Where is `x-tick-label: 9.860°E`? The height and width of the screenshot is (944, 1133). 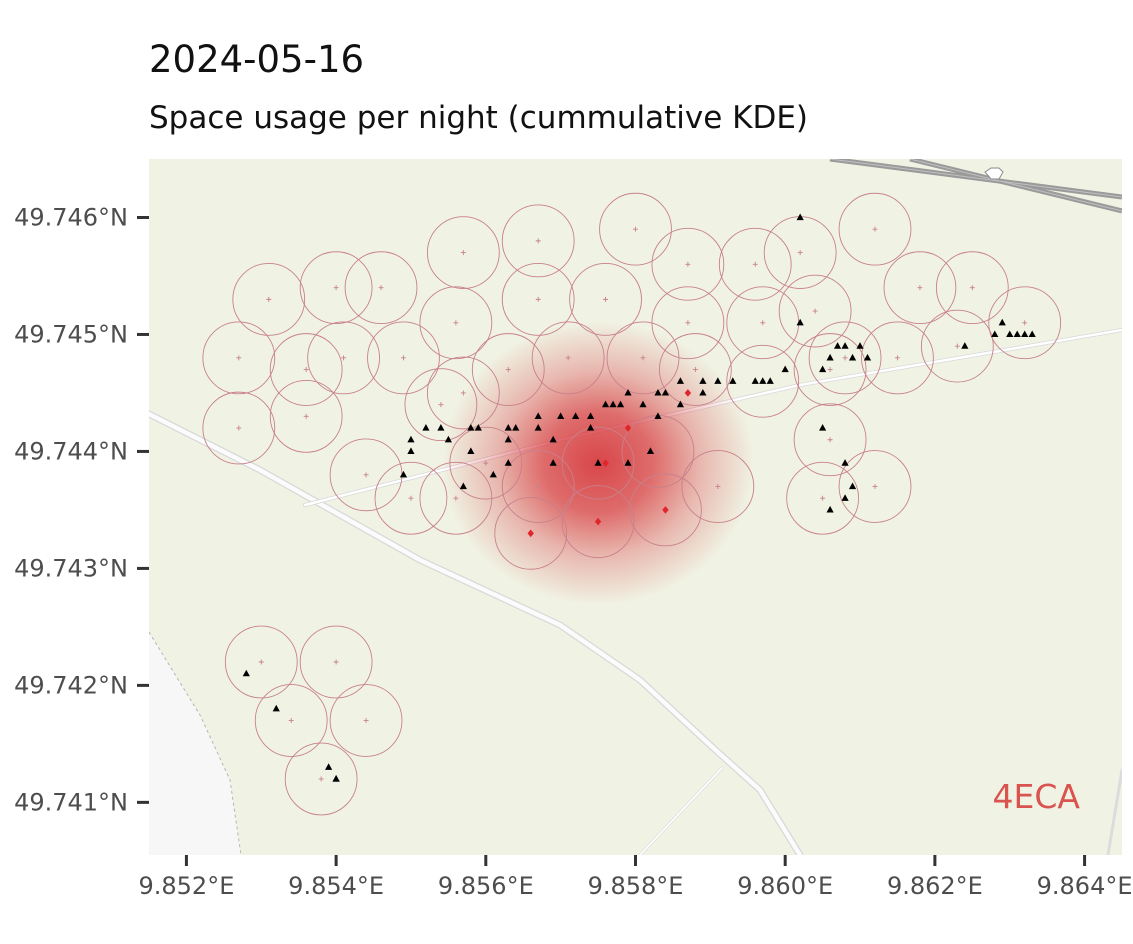 x-tick-label: 9.860°E is located at coordinates (785, 886).